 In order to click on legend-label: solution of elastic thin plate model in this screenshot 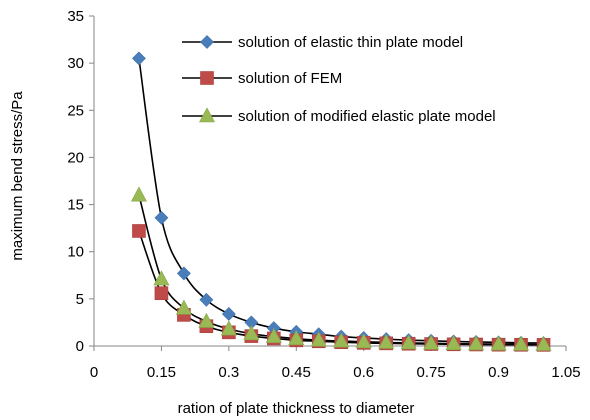, I will do `click(350, 42)`.